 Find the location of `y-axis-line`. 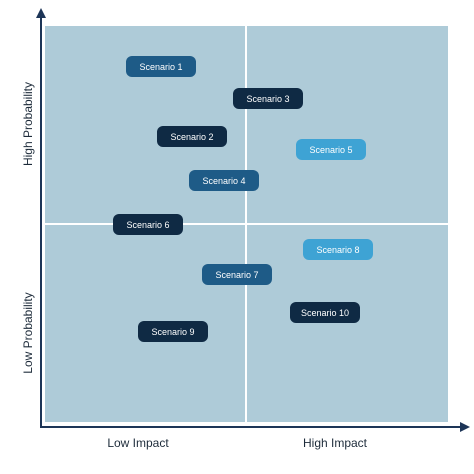

y-axis-line is located at coordinates (41, 221).